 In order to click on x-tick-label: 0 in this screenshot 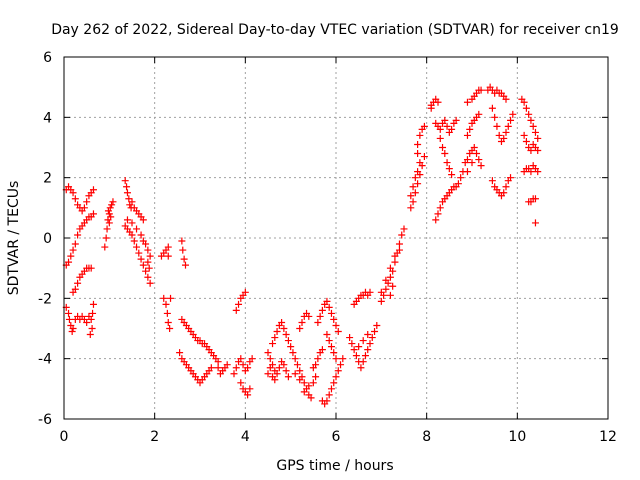, I will do `click(64, 437)`.